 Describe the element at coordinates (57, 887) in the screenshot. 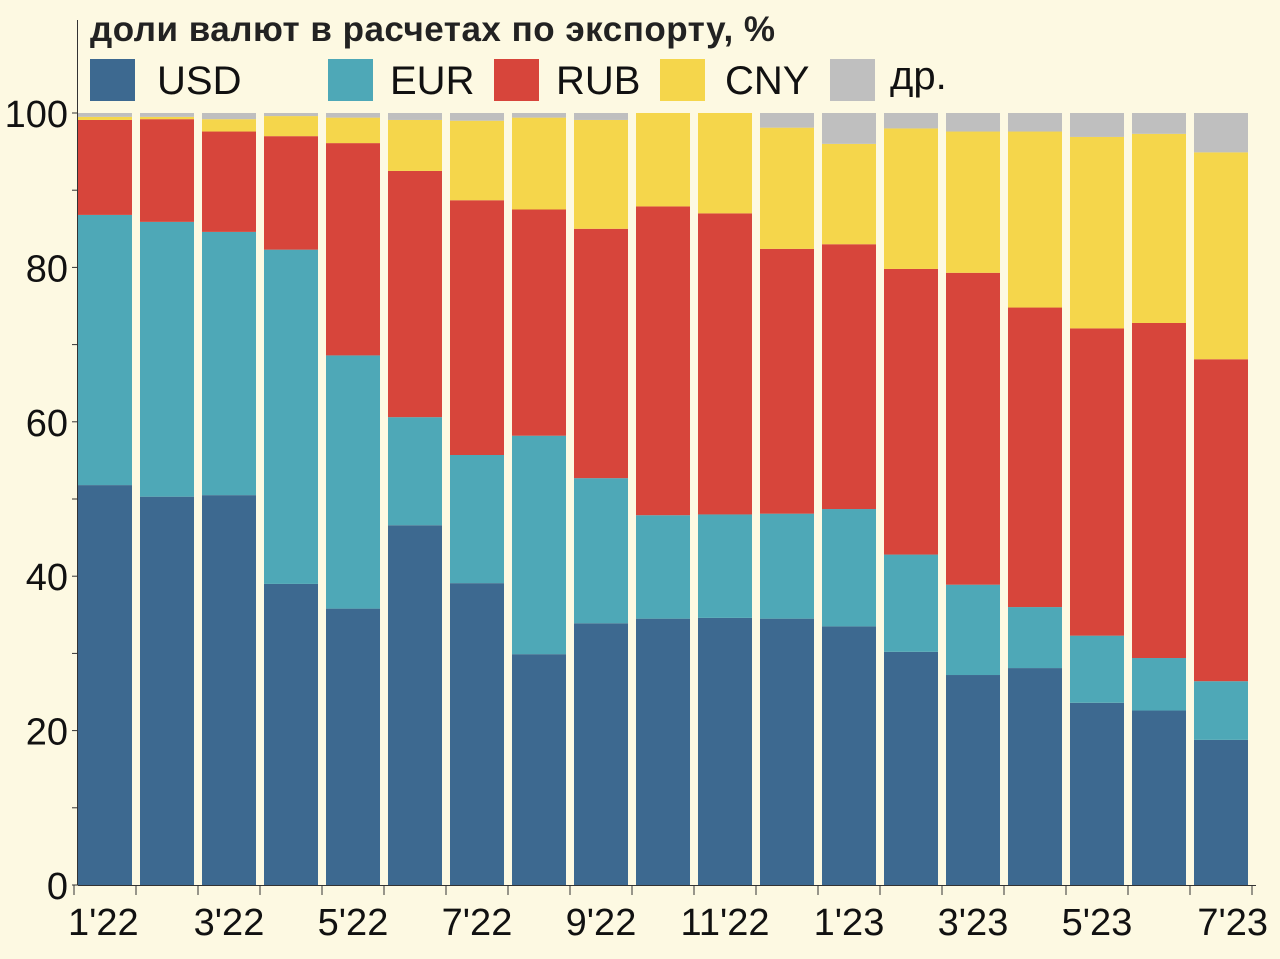

I see `y-tick-label-0: 0` at that location.